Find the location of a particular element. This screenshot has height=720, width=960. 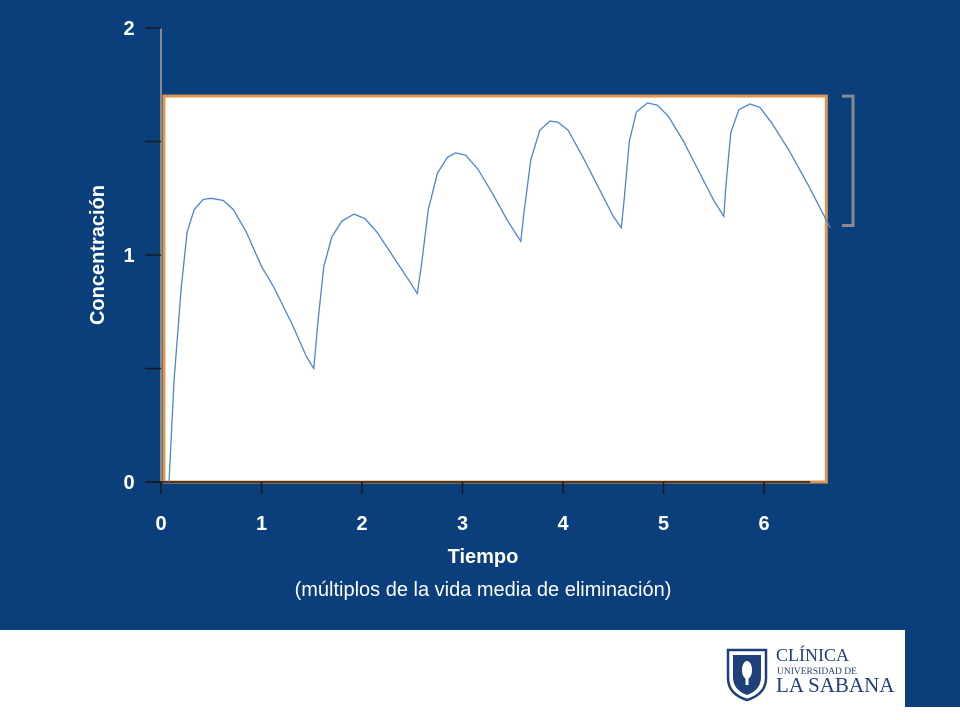

y-tick-label: 0 is located at coordinates (128, 483).